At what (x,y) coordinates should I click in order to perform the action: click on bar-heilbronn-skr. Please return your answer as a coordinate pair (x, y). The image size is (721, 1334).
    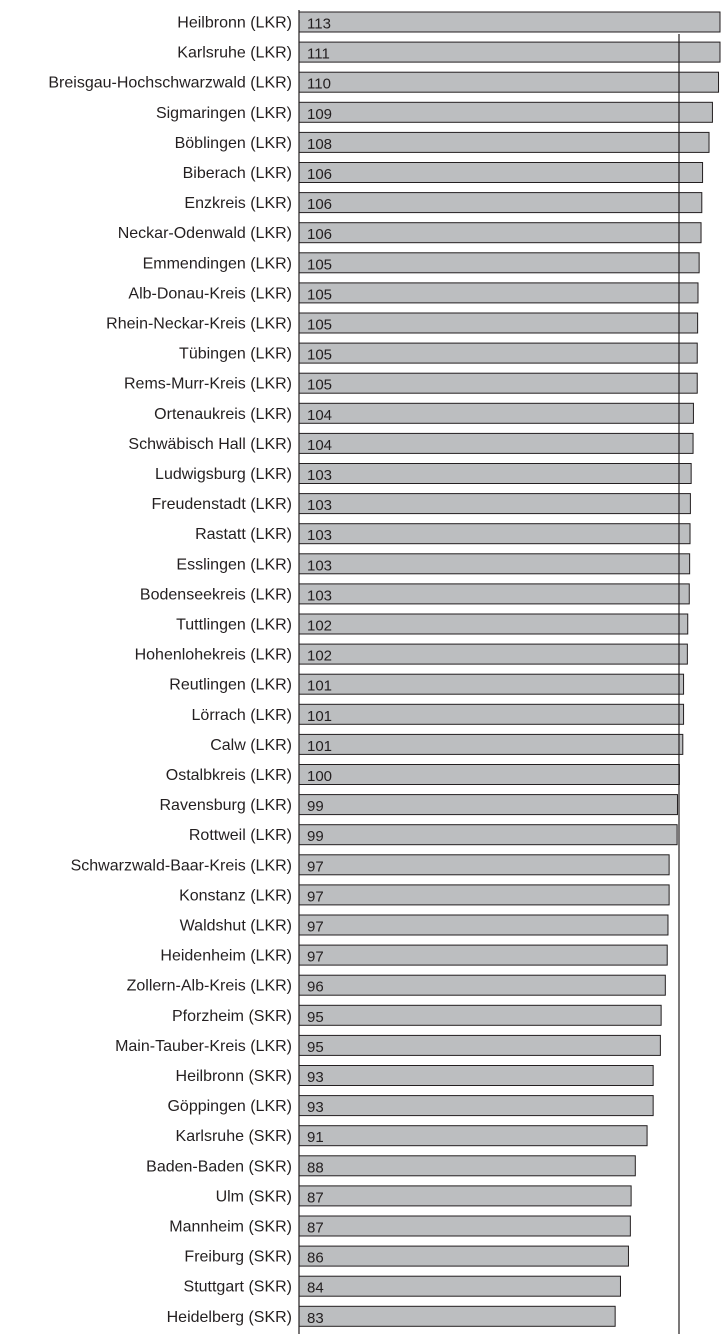
    Looking at the image, I should click on (476, 1075).